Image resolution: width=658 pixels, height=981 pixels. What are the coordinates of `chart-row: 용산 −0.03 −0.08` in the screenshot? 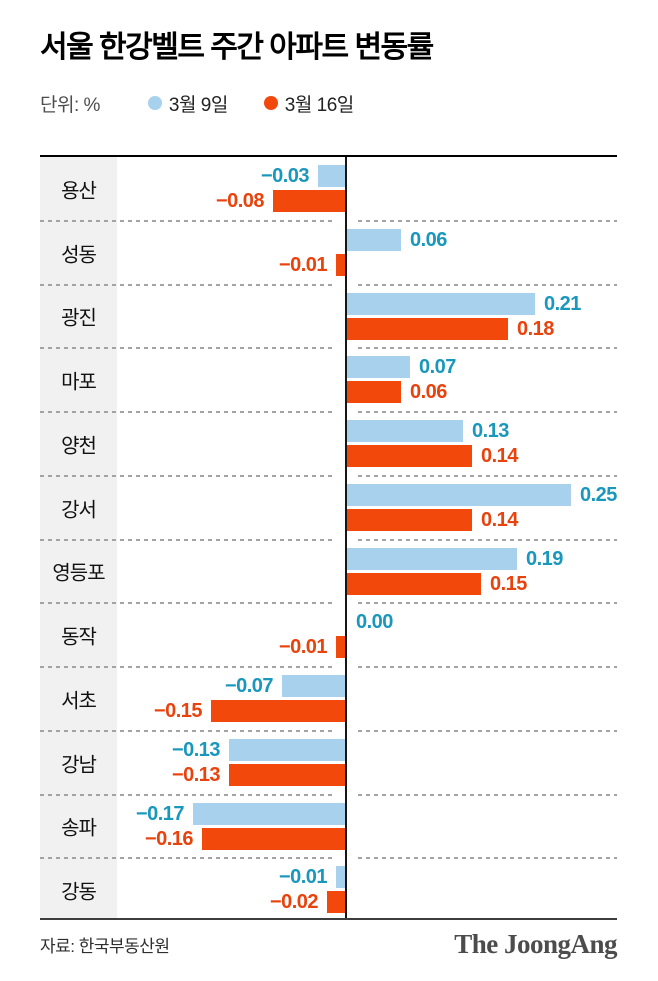 It's located at (328, 189).